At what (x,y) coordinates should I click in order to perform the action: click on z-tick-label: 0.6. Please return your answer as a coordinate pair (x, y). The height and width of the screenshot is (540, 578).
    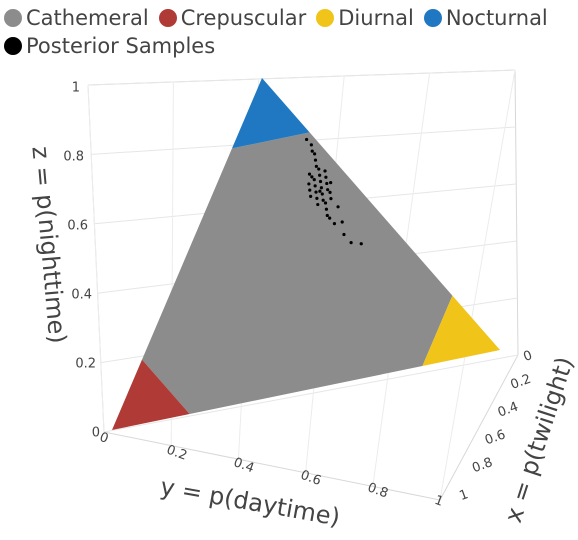
    Looking at the image, I should click on (77, 226).